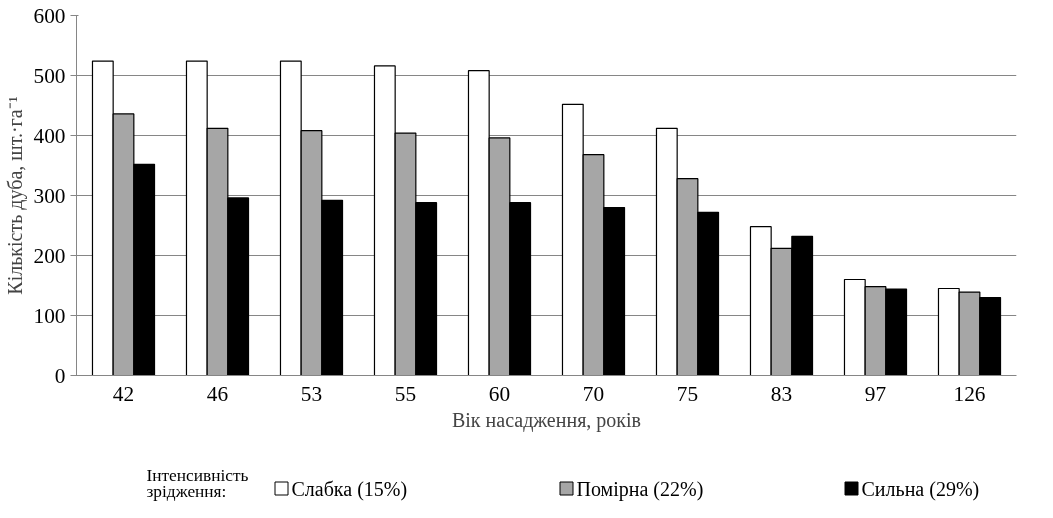  What do you see at coordinates (920, 489) in the screenshot?
I see `legend-label: Сильна (29%)` at bounding box center [920, 489].